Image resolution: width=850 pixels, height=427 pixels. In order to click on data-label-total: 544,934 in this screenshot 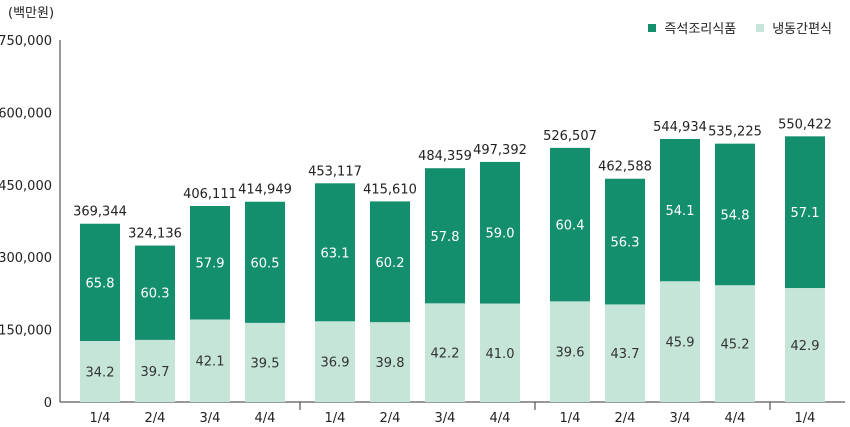, I will do `click(680, 127)`.